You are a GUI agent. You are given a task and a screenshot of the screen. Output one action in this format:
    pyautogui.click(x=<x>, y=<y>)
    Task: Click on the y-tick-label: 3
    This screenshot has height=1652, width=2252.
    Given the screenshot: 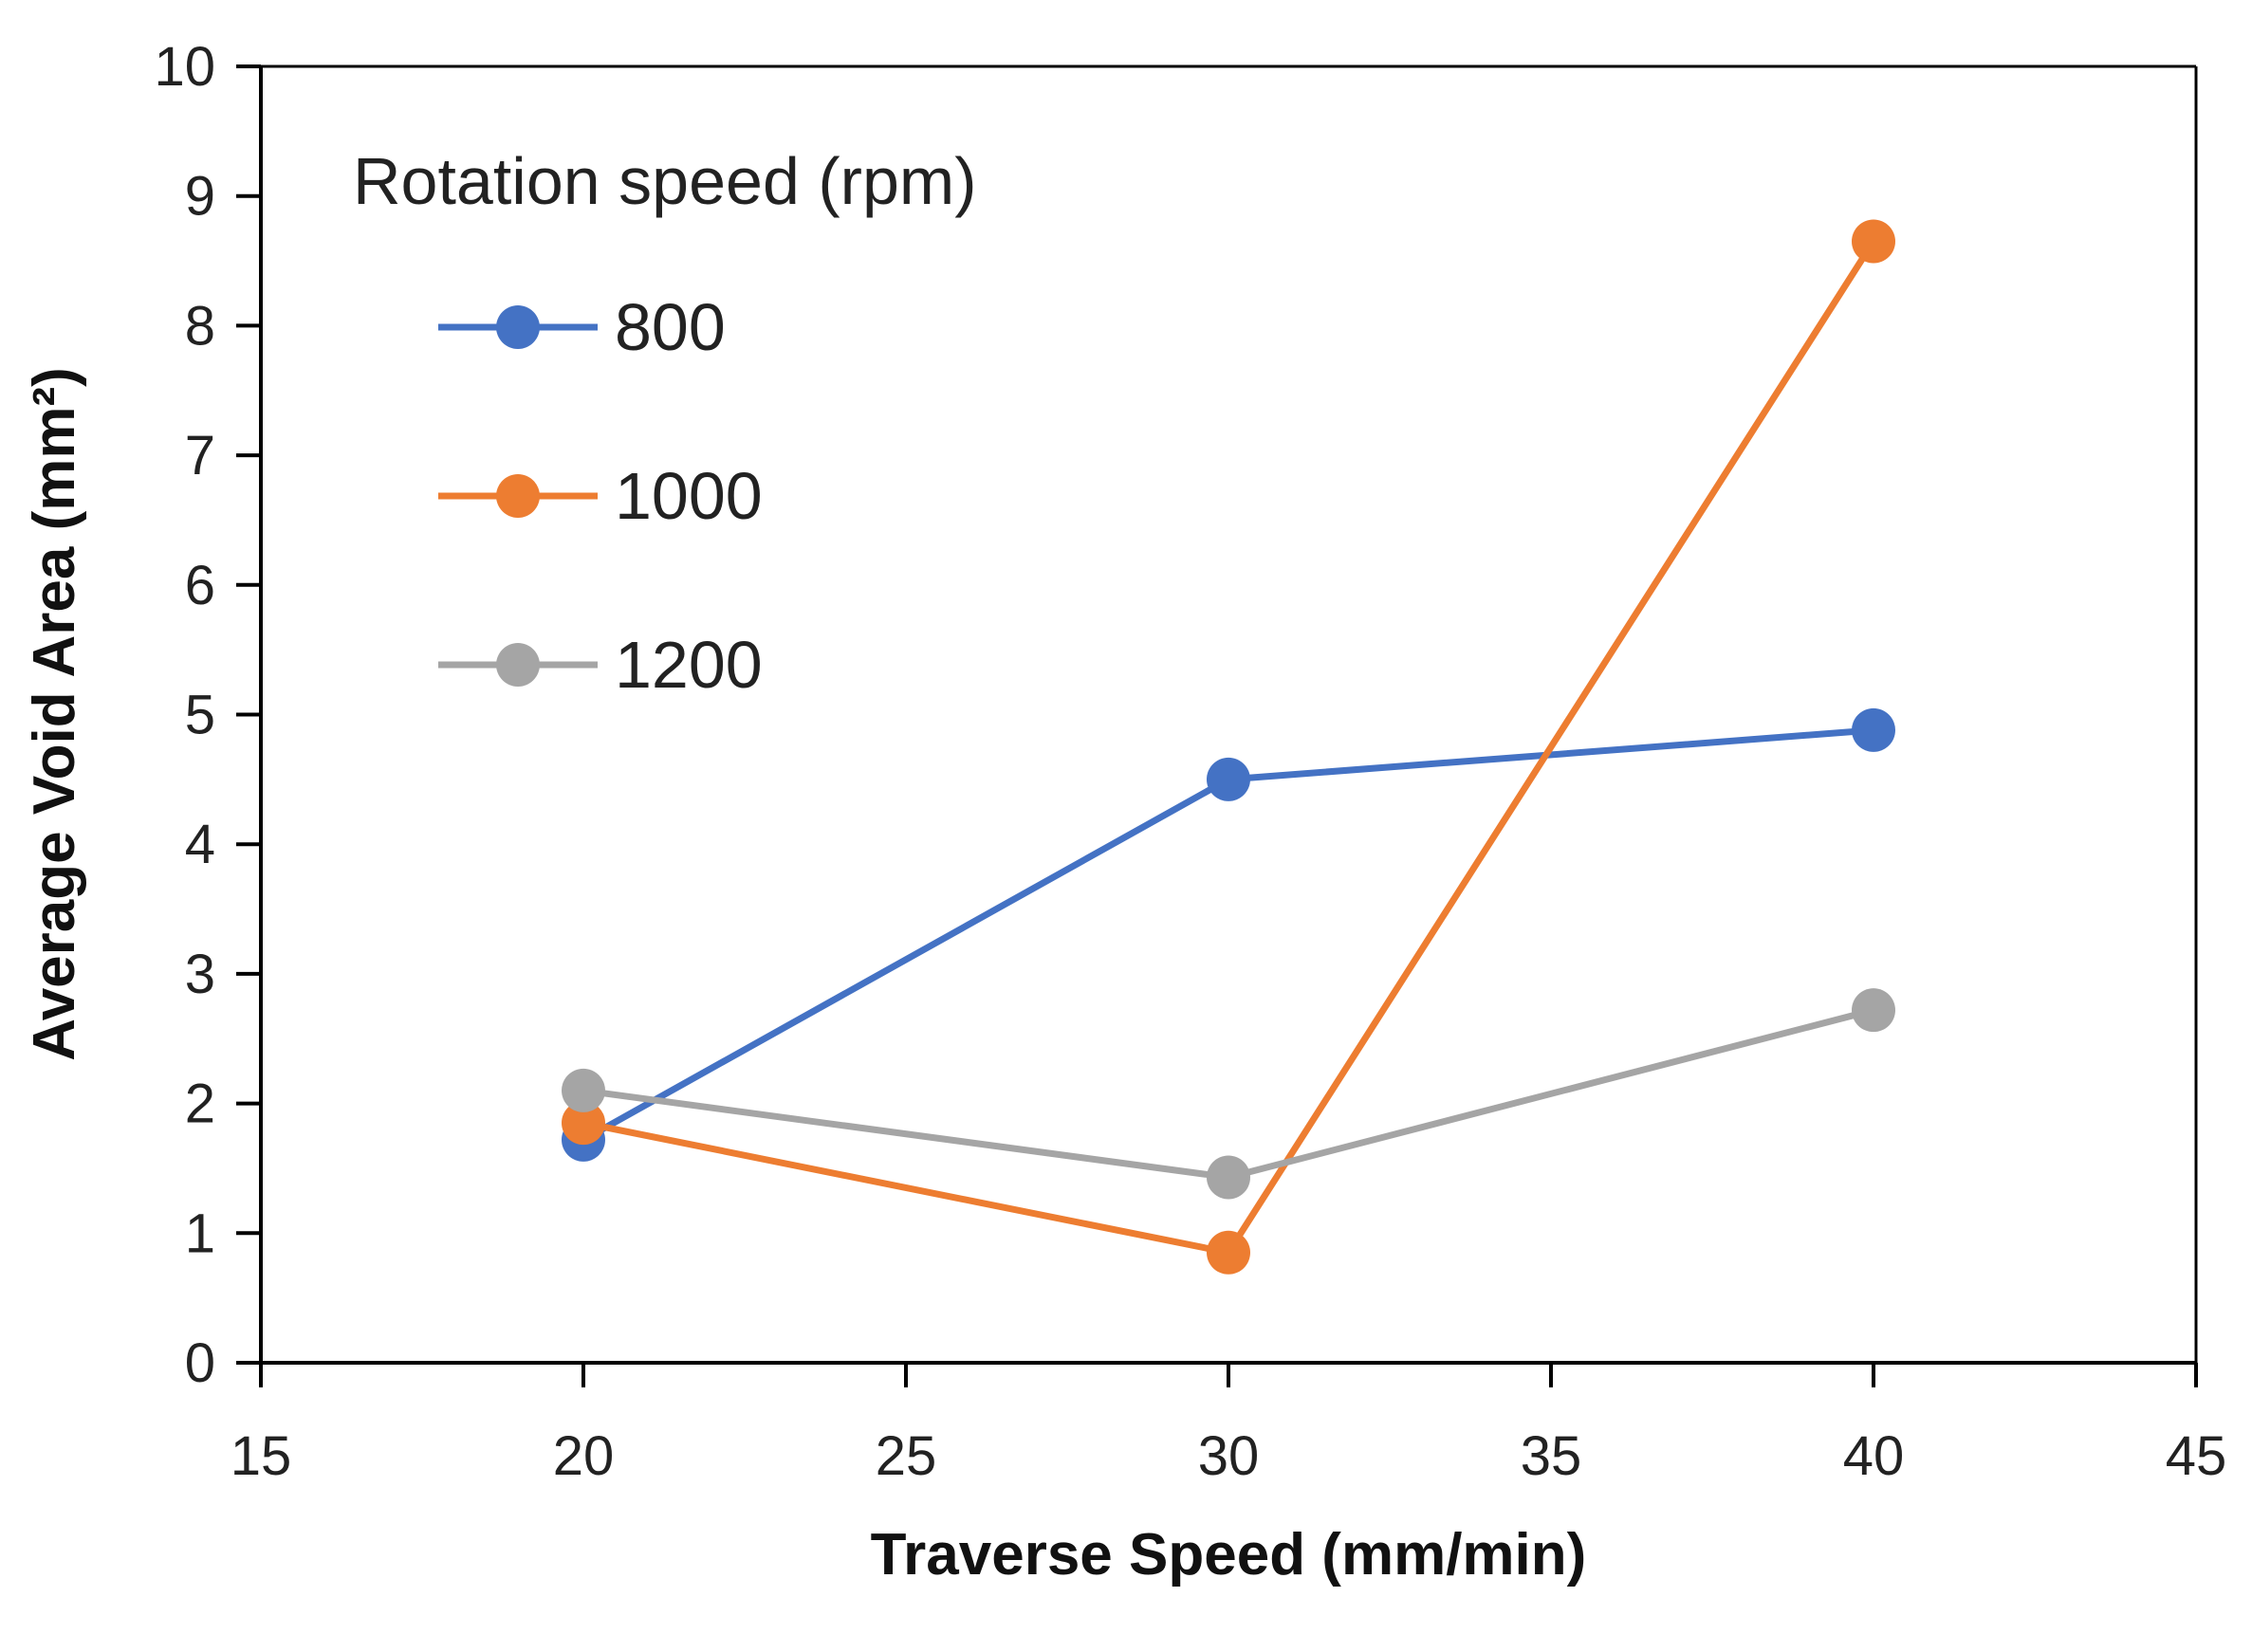 What is the action you would take?
    pyautogui.click(x=200, y=975)
    